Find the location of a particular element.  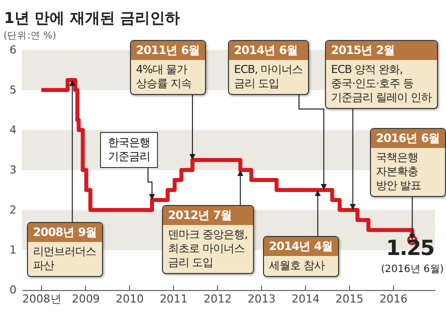

y-axis-title: (단위:연 %) is located at coordinates (30, 36).